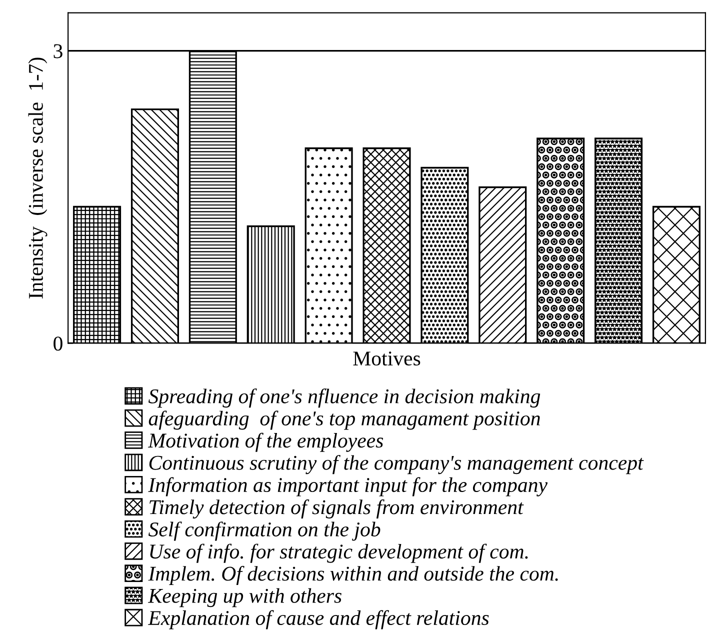  What do you see at coordinates (58, 343) in the screenshot?
I see `y-tick-label: 0` at bounding box center [58, 343].